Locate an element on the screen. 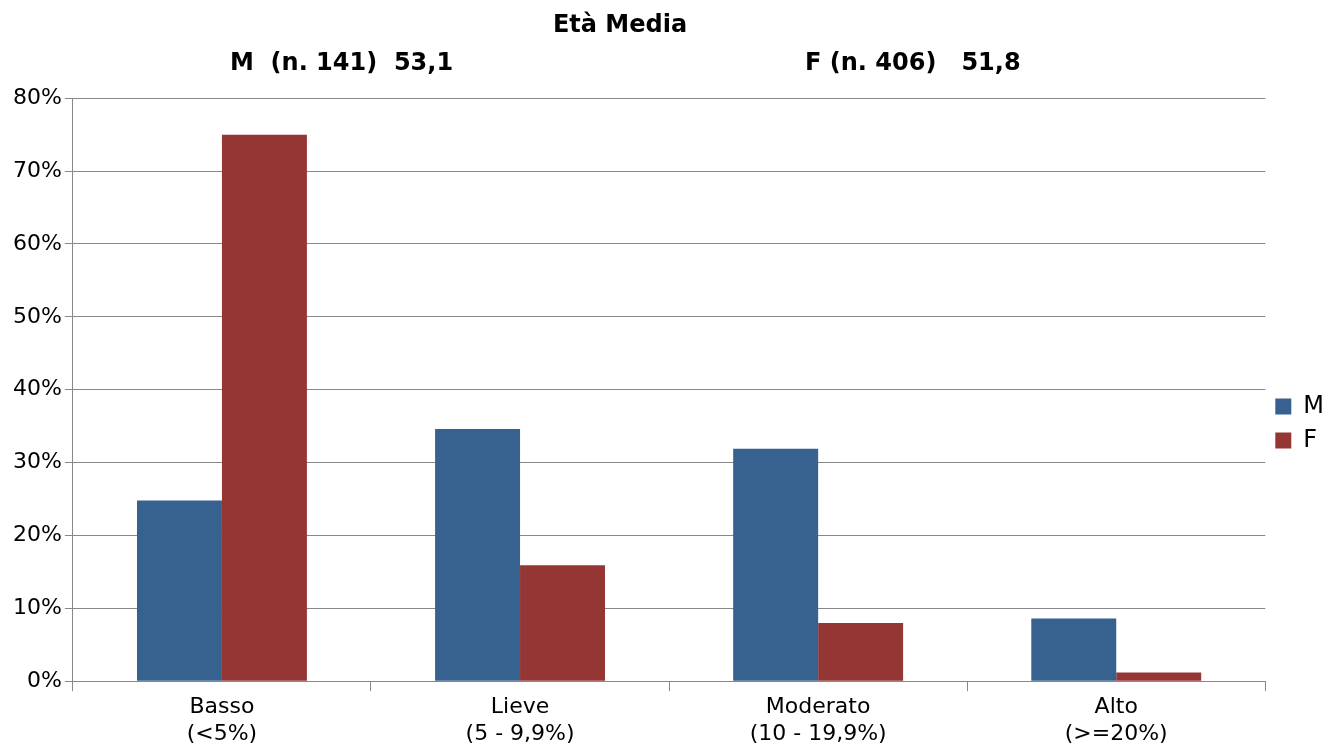 Image resolution: width=1334 pixels, height=752 pixels. y-tick-label: 20% is located at coordinates (37, 534).